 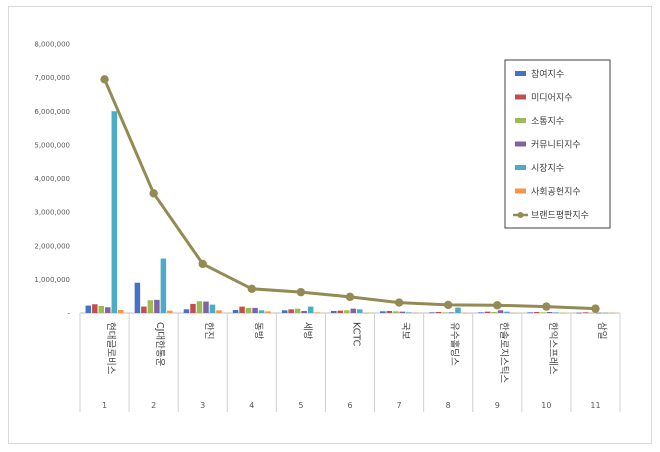 I want to click on legend-label: 미디어지수, so click(x=551, y=98).